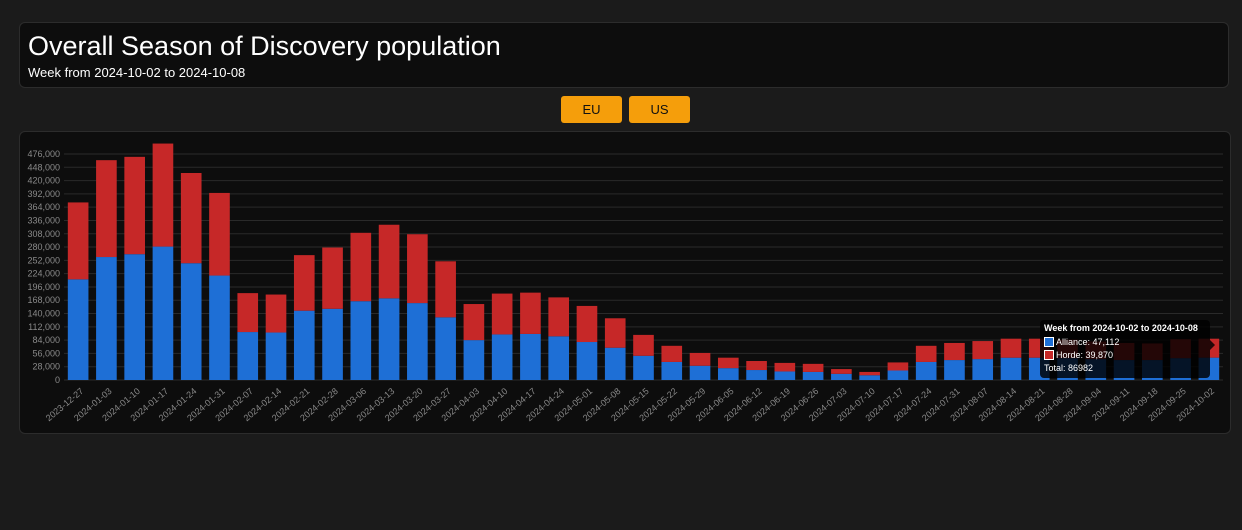  Describe the element at coordinates (46, 353) in the screenshot. I see `y-tick-label: 56,000` at that location.